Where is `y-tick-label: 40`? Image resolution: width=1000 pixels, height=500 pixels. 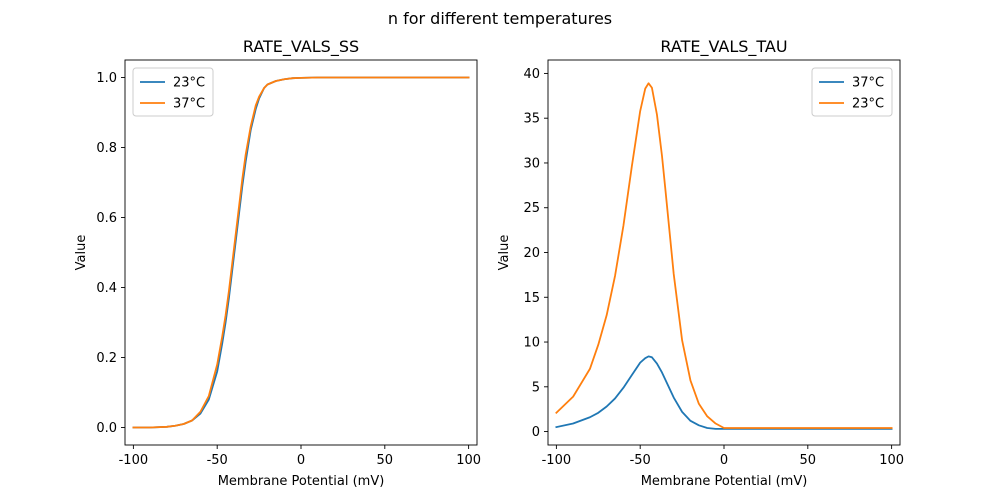 y-tick-label: 40 is located at coordinates (531, 74).